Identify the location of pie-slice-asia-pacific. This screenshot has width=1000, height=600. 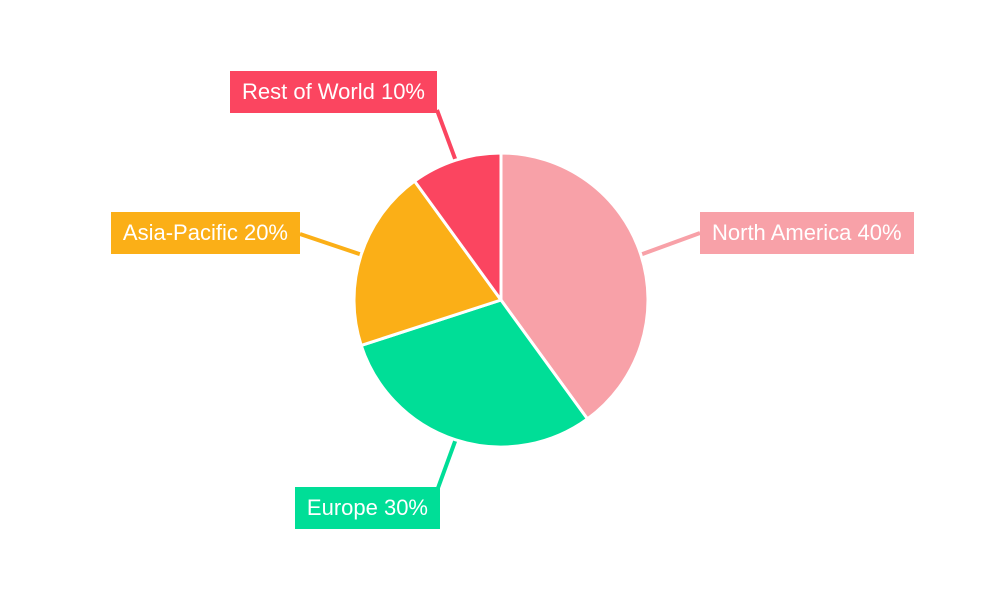
(427, 263).